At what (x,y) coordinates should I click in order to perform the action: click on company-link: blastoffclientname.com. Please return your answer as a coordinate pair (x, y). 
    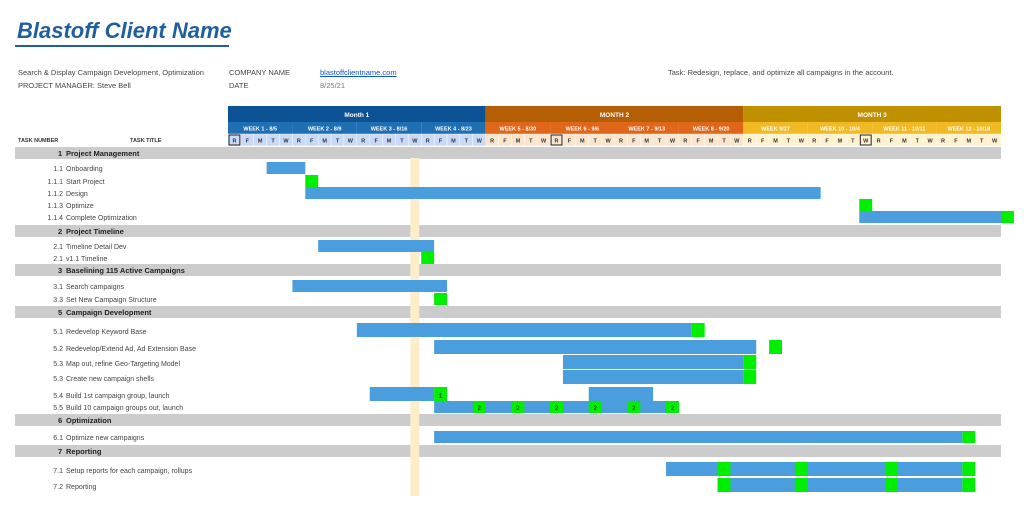
    Looking at the image, I should click on (358, 72).